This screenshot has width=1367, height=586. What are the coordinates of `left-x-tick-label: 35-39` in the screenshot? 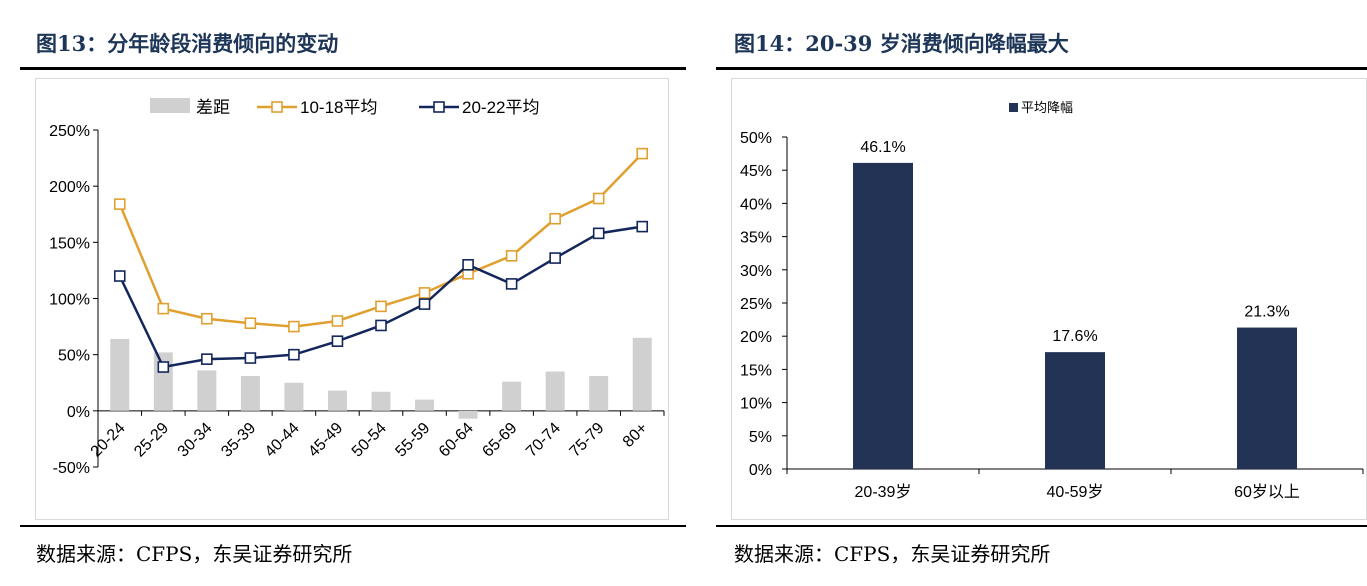 It's located at (238, 440).